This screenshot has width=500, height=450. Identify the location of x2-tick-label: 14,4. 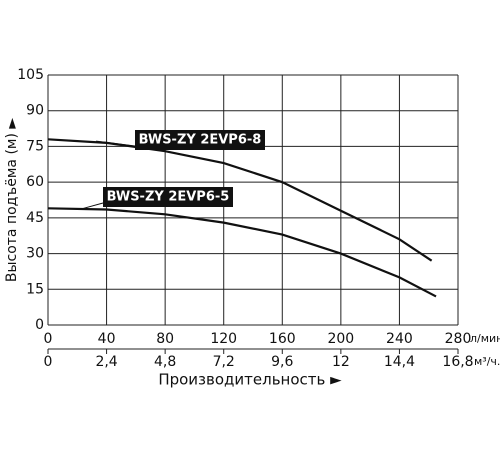
(399, 362).